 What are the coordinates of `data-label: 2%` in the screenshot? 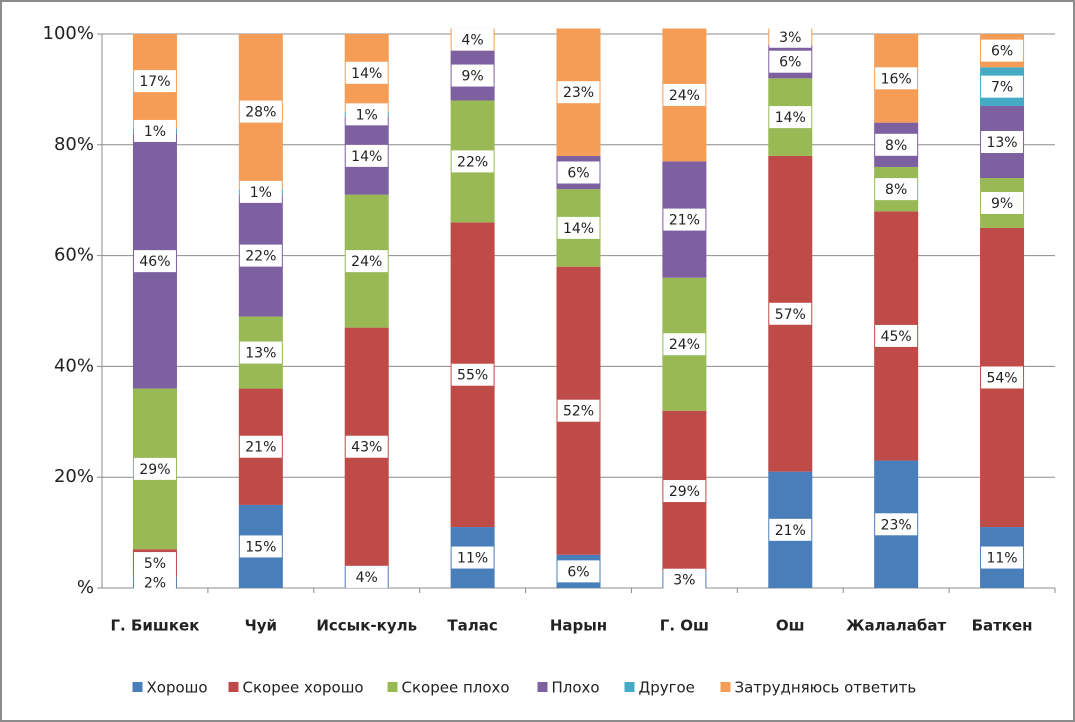 It's located at (155, 583).